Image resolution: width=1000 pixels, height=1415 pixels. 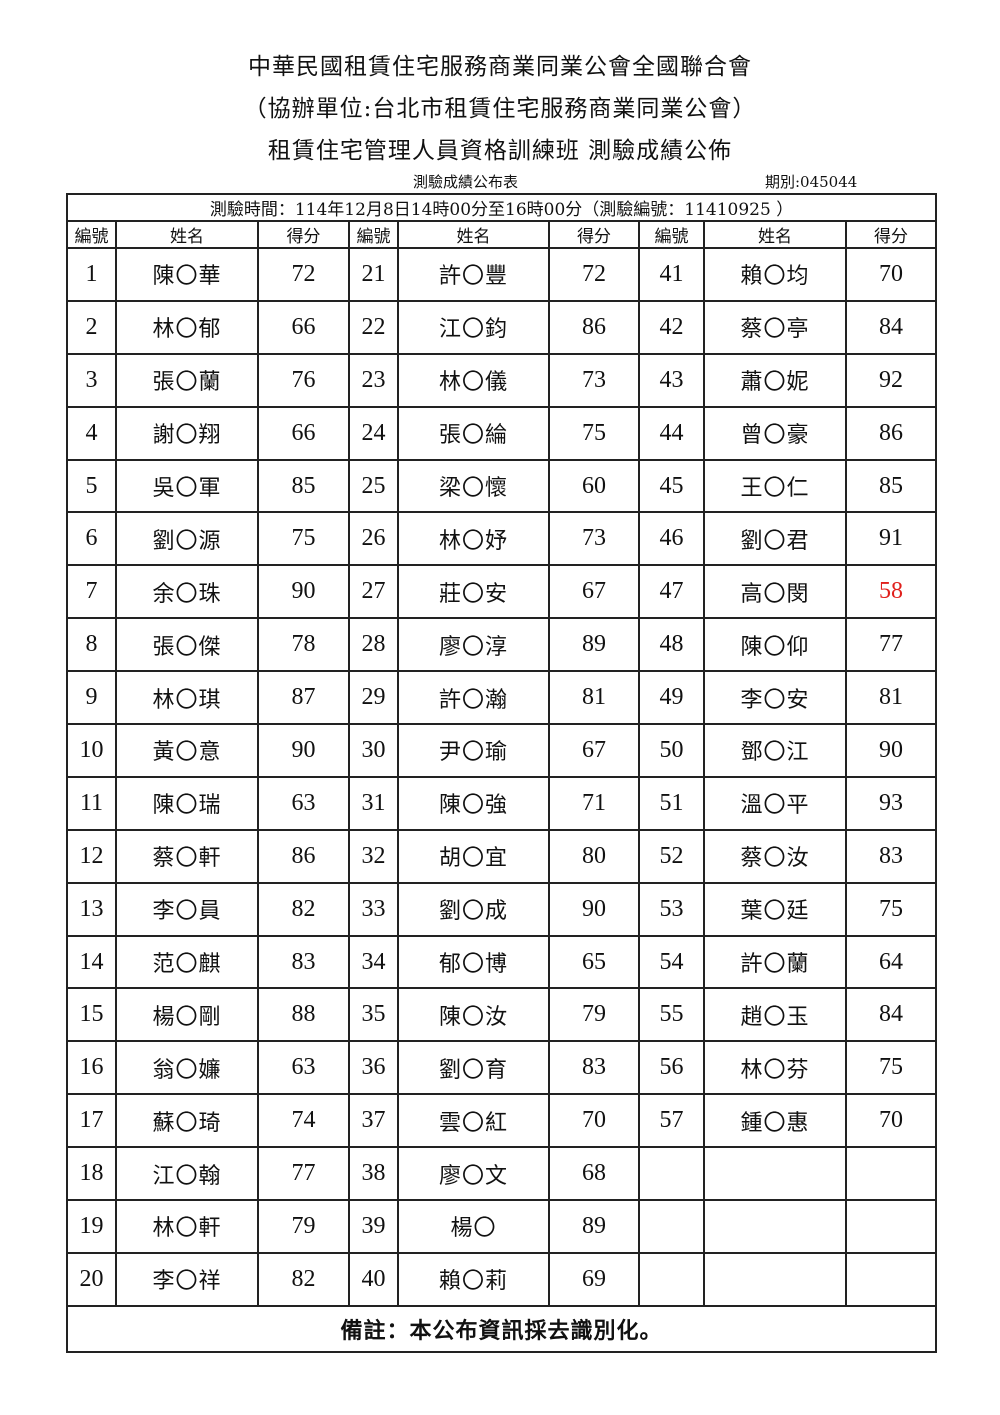 I want to click on student-name: 溫〇平, so click(x=775, y=803).